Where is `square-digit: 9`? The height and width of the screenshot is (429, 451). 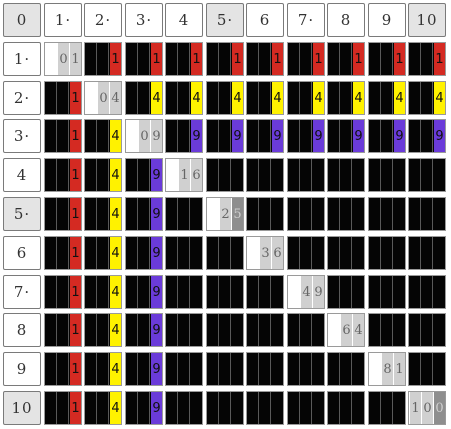 square-digit: 9 is located at coordinates (318, 292).